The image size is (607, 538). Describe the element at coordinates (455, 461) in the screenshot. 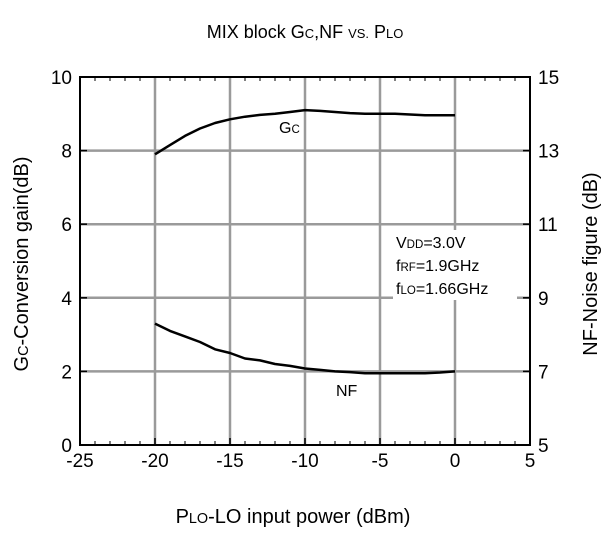

I see `x-tick-label: 0` at that location.